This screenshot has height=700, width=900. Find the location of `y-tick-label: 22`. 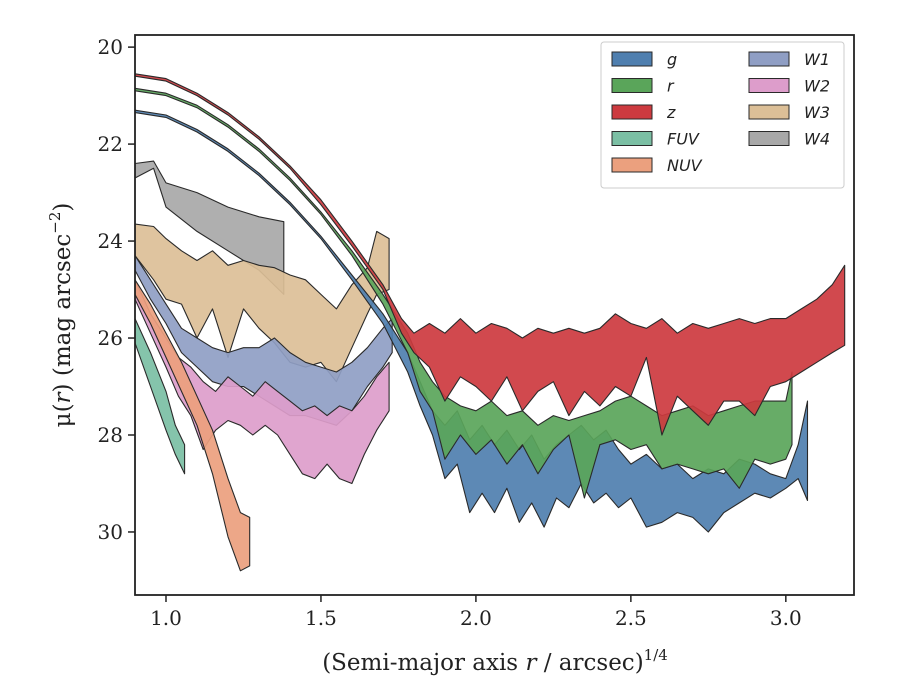

y-tick-label: 22 is located at coordinates (110, 144).